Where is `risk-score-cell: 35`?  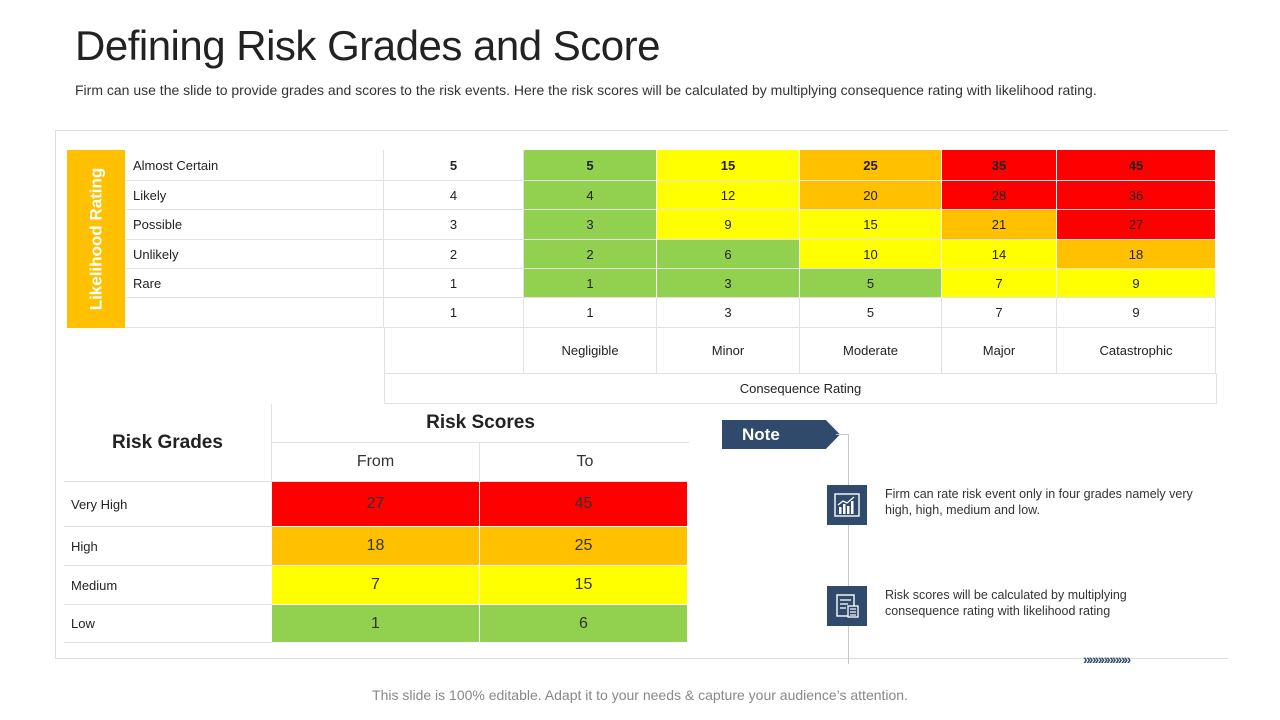 risk-score-cell: 35 is located at coordinates (999, 165).